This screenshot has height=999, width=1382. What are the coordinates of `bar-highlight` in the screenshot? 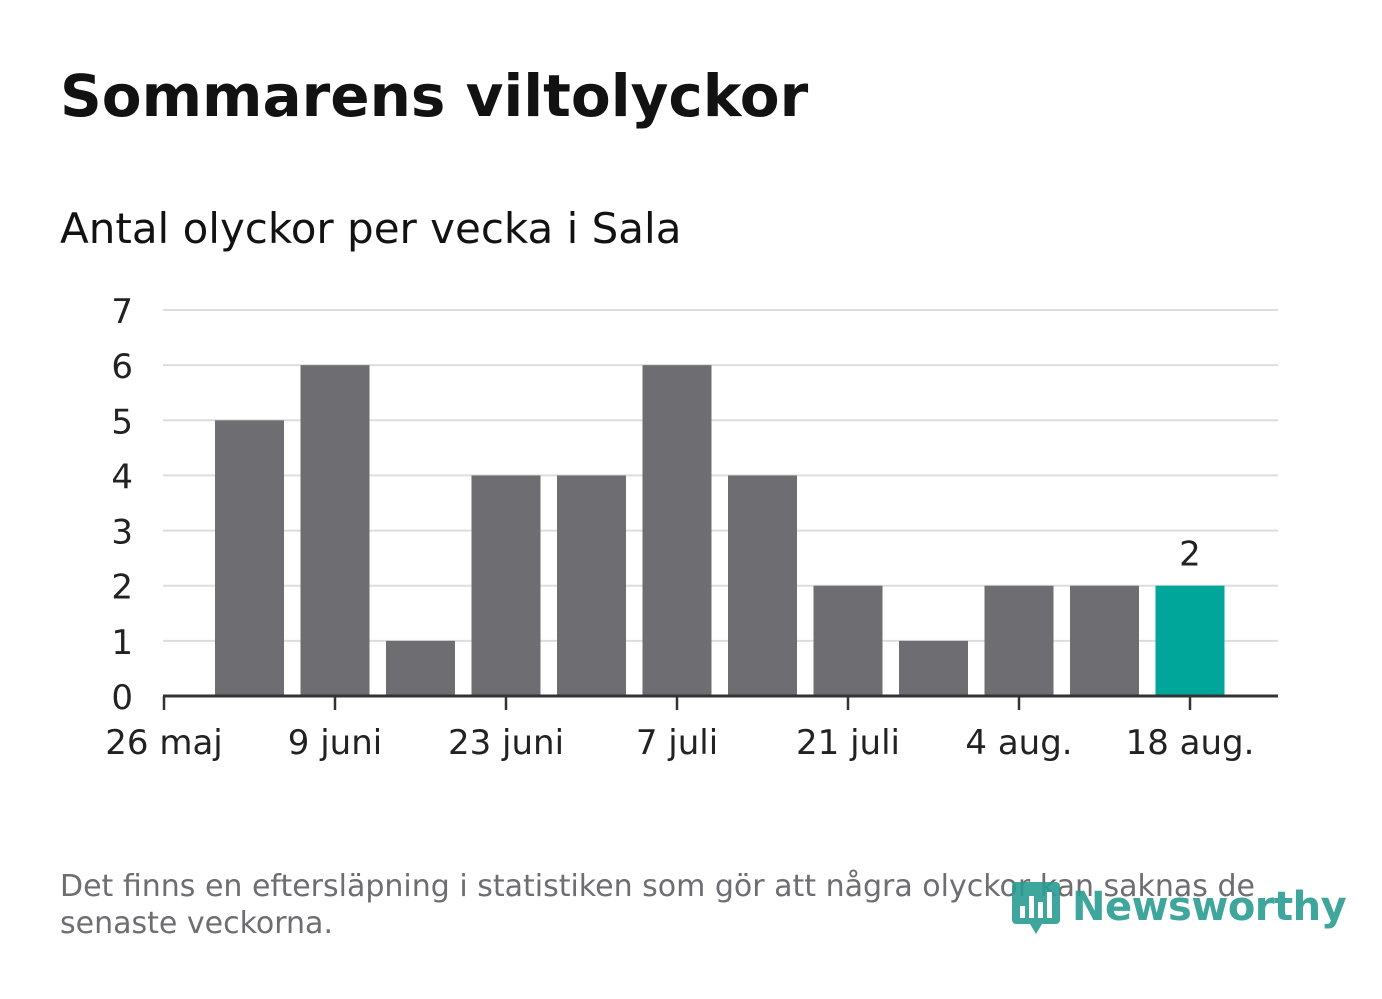 It's located at (1190, 640).